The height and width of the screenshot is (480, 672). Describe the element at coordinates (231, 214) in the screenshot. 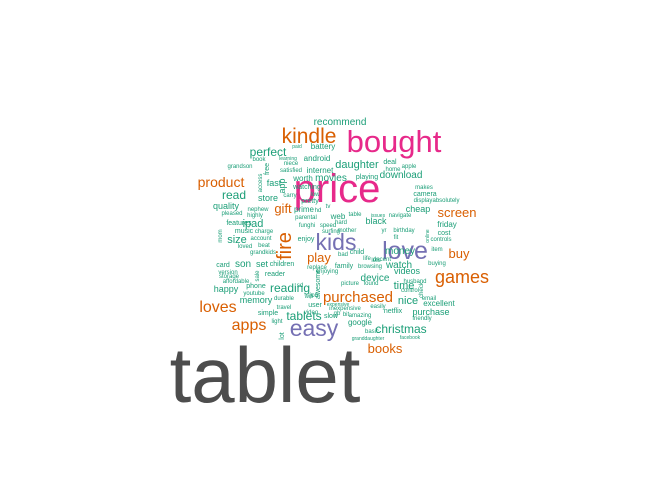

I see `word-pleased: pleased` at that location.